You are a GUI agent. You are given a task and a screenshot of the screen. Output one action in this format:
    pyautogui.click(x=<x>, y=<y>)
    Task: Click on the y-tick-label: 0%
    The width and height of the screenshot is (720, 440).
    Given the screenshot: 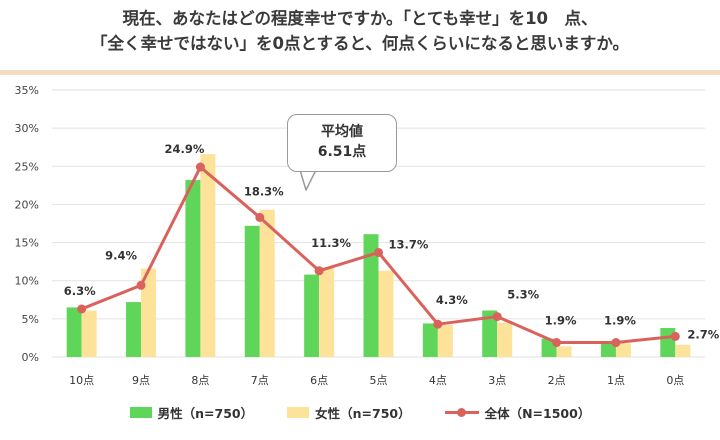 What is the action you would take?
    pyautogui.click(x=30, y=357)
    